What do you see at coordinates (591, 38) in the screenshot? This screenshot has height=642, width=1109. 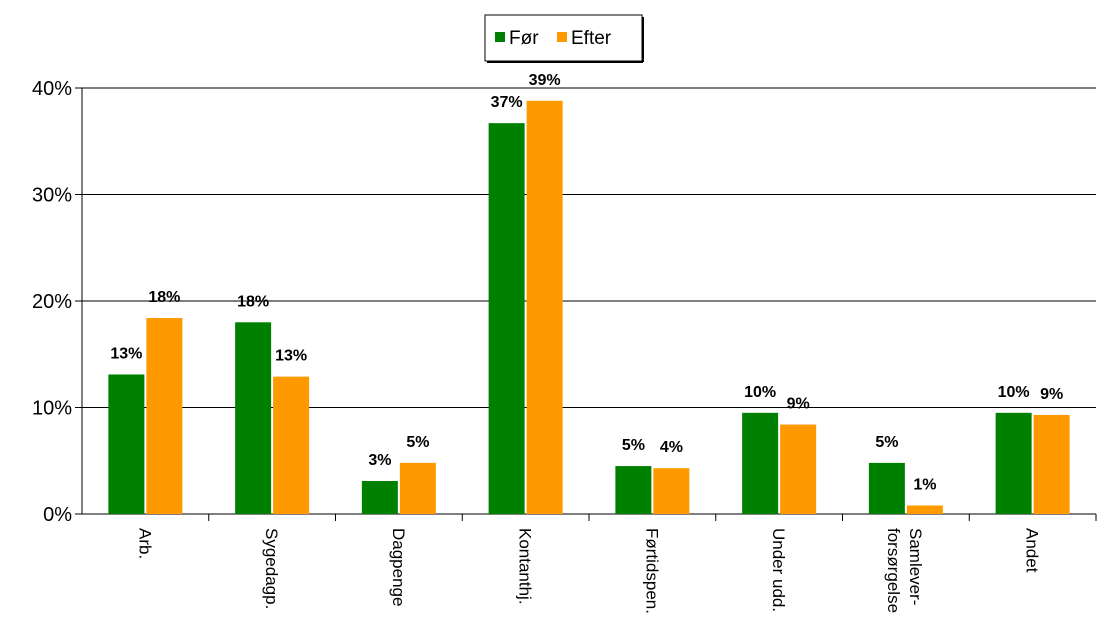 I see `legend-label: Efter` at bounding box center [591, 38].